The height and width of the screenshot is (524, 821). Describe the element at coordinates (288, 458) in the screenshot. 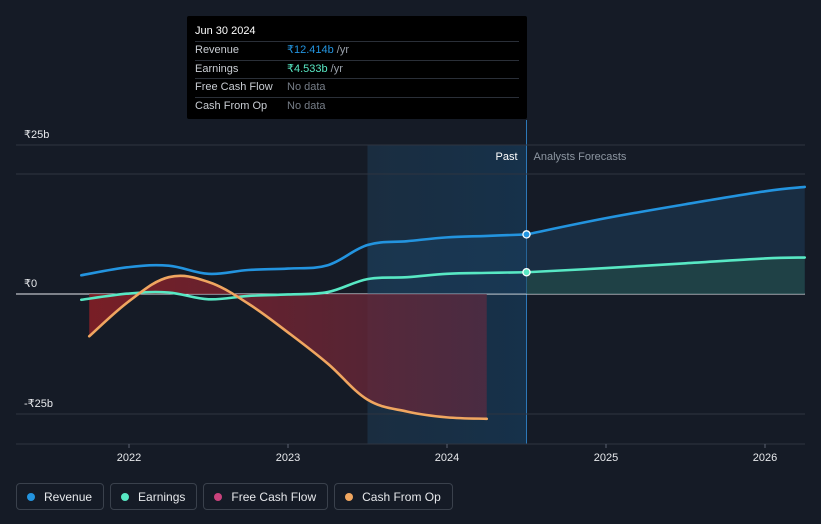

I see `x-tick-label: 2023` at that location.